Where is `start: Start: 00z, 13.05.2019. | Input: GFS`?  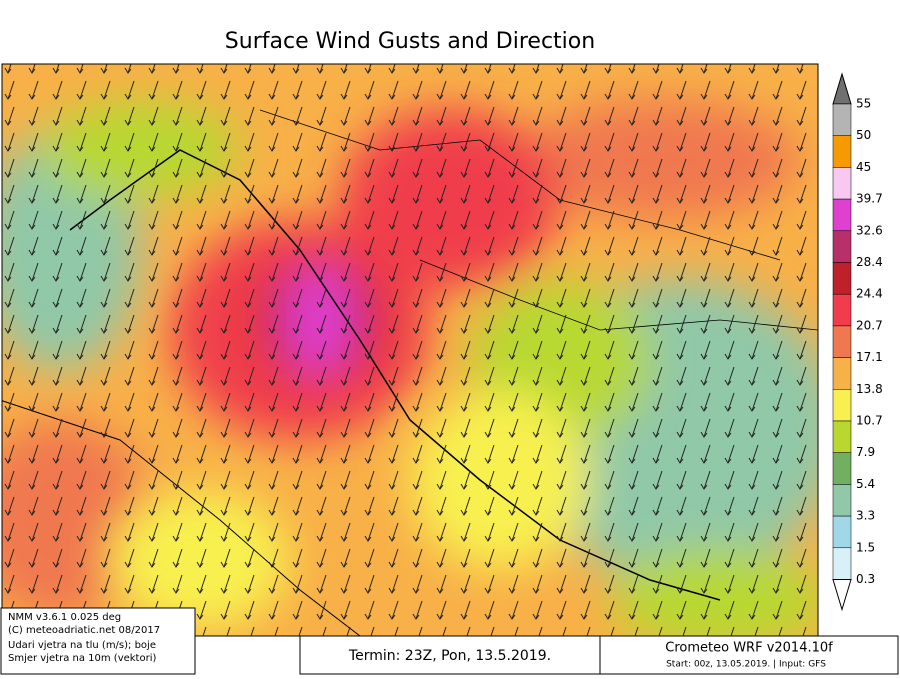 start: Start: 00z, 13.05.2019. | Input: GFS is located at coordinates (746, 665).